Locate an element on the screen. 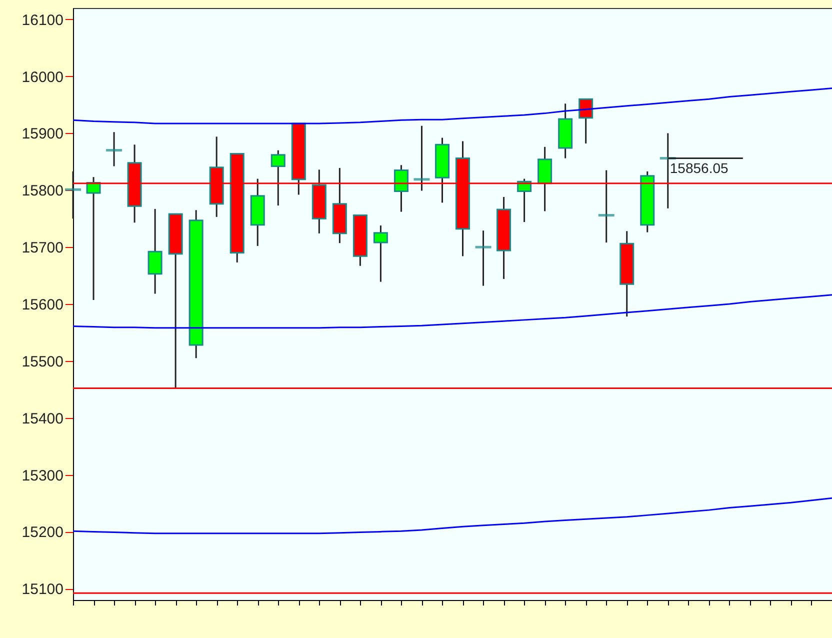  y-tick-label: 15500 is located at coordinates (43, 361).